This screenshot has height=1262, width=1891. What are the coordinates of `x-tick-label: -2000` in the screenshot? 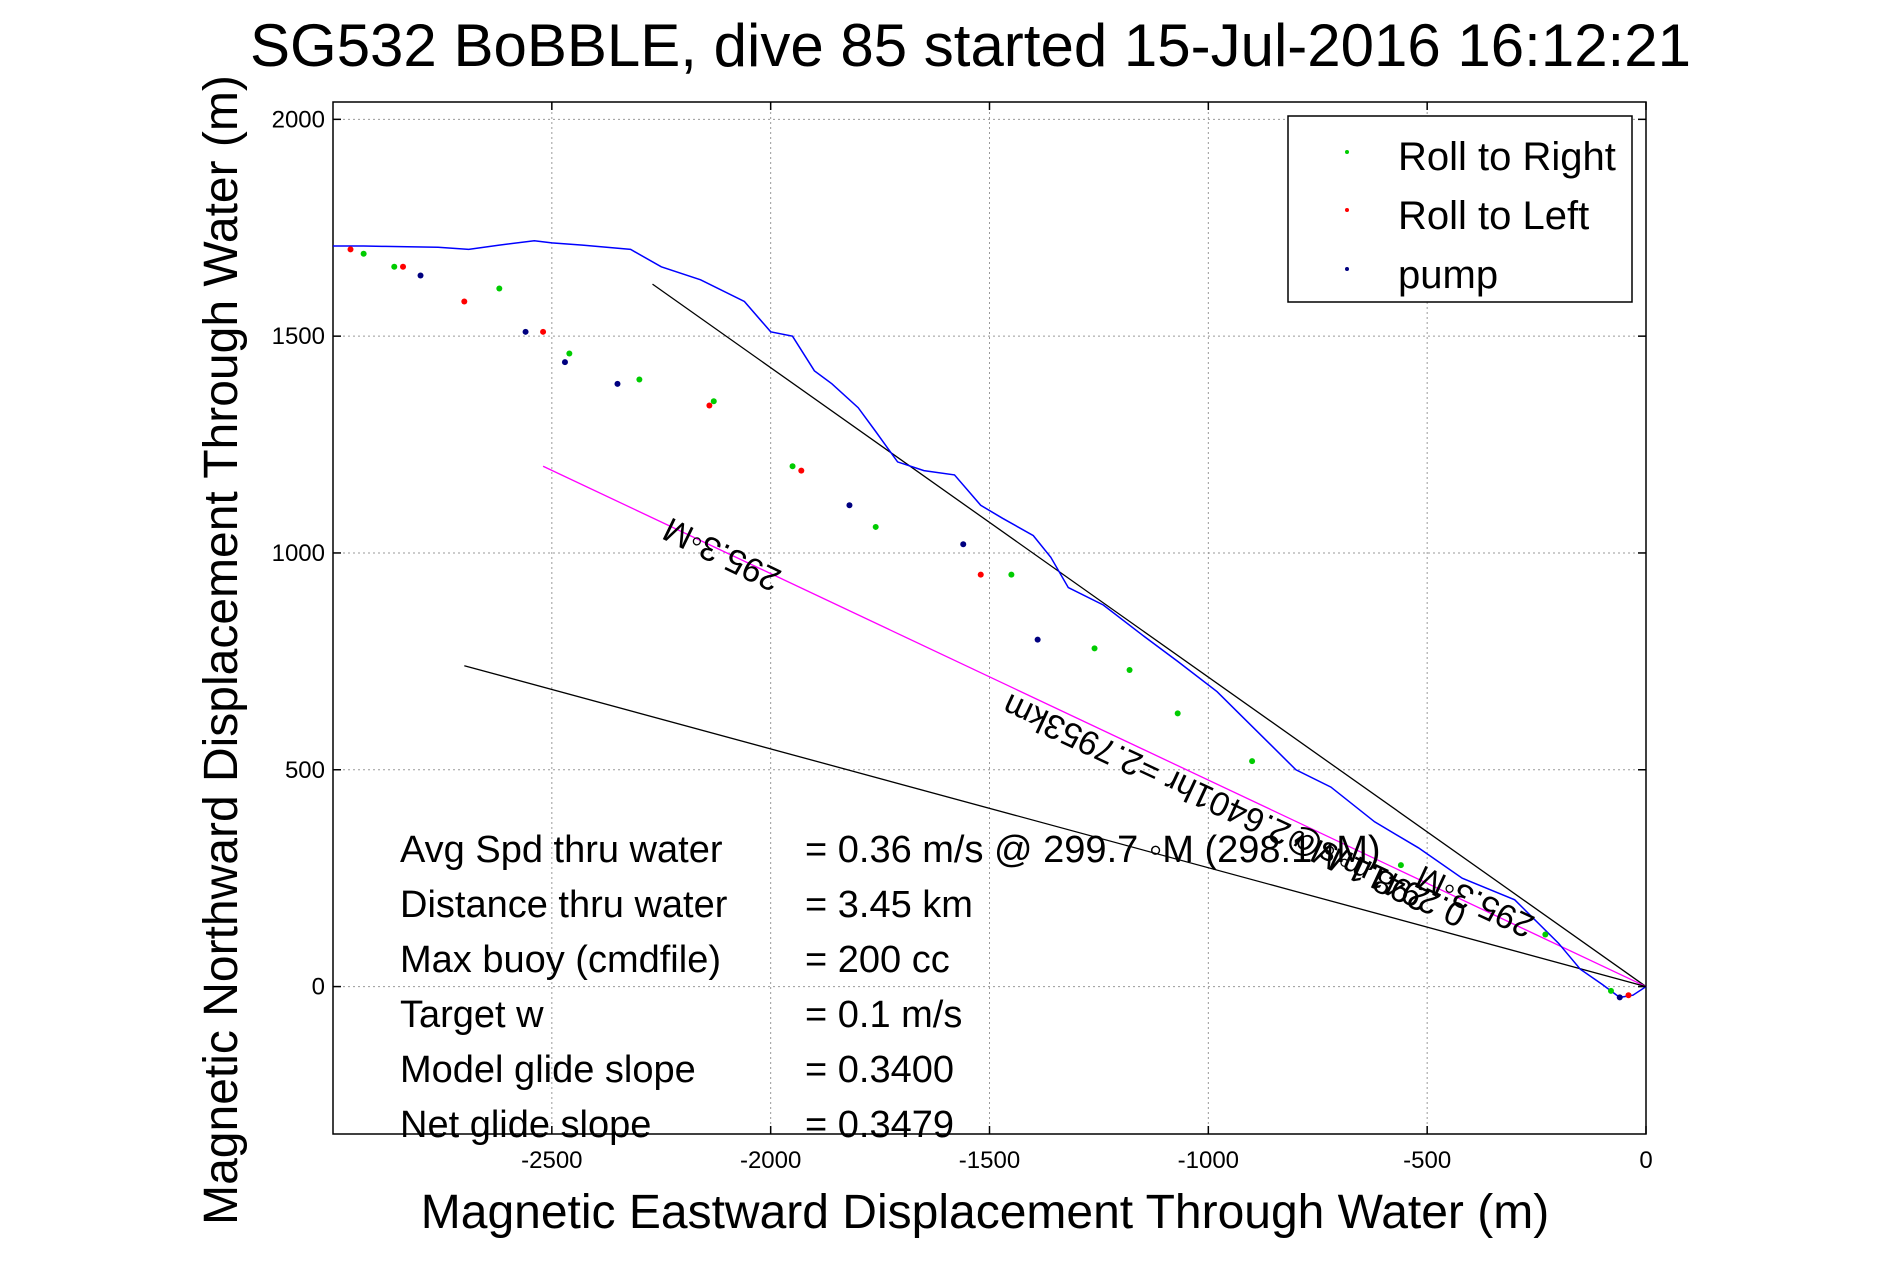 It's located at (770, 1160).